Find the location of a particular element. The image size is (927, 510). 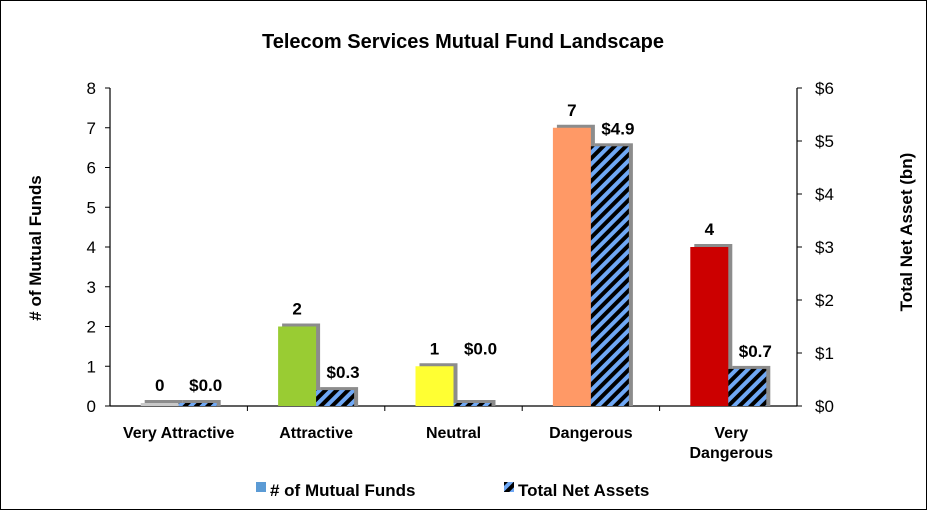

x-category-label: Dangerous is located at coordinates (591, 433).